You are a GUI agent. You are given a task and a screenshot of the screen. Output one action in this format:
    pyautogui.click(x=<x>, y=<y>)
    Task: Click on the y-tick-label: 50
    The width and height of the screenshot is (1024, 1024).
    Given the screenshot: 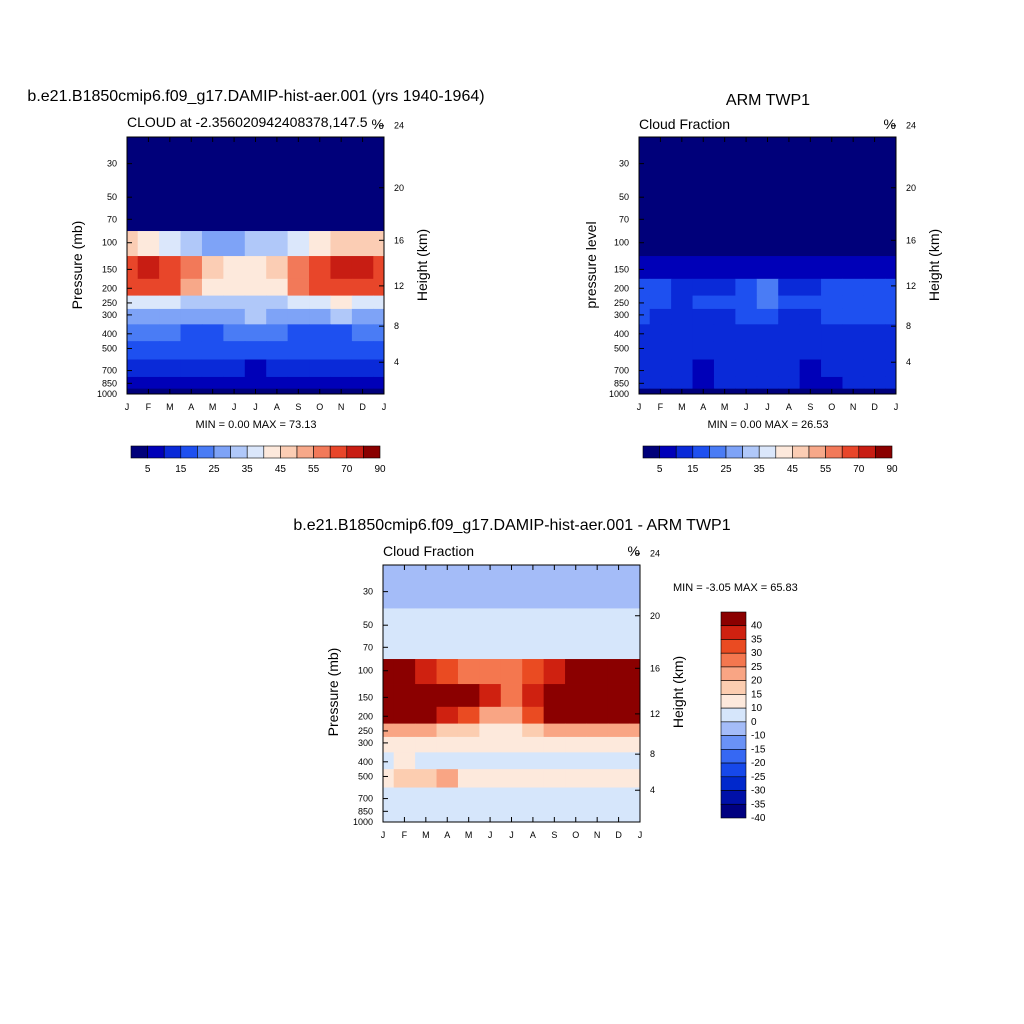 What is the action you would take?
    pyautogui.click(x=368, y=625)
    